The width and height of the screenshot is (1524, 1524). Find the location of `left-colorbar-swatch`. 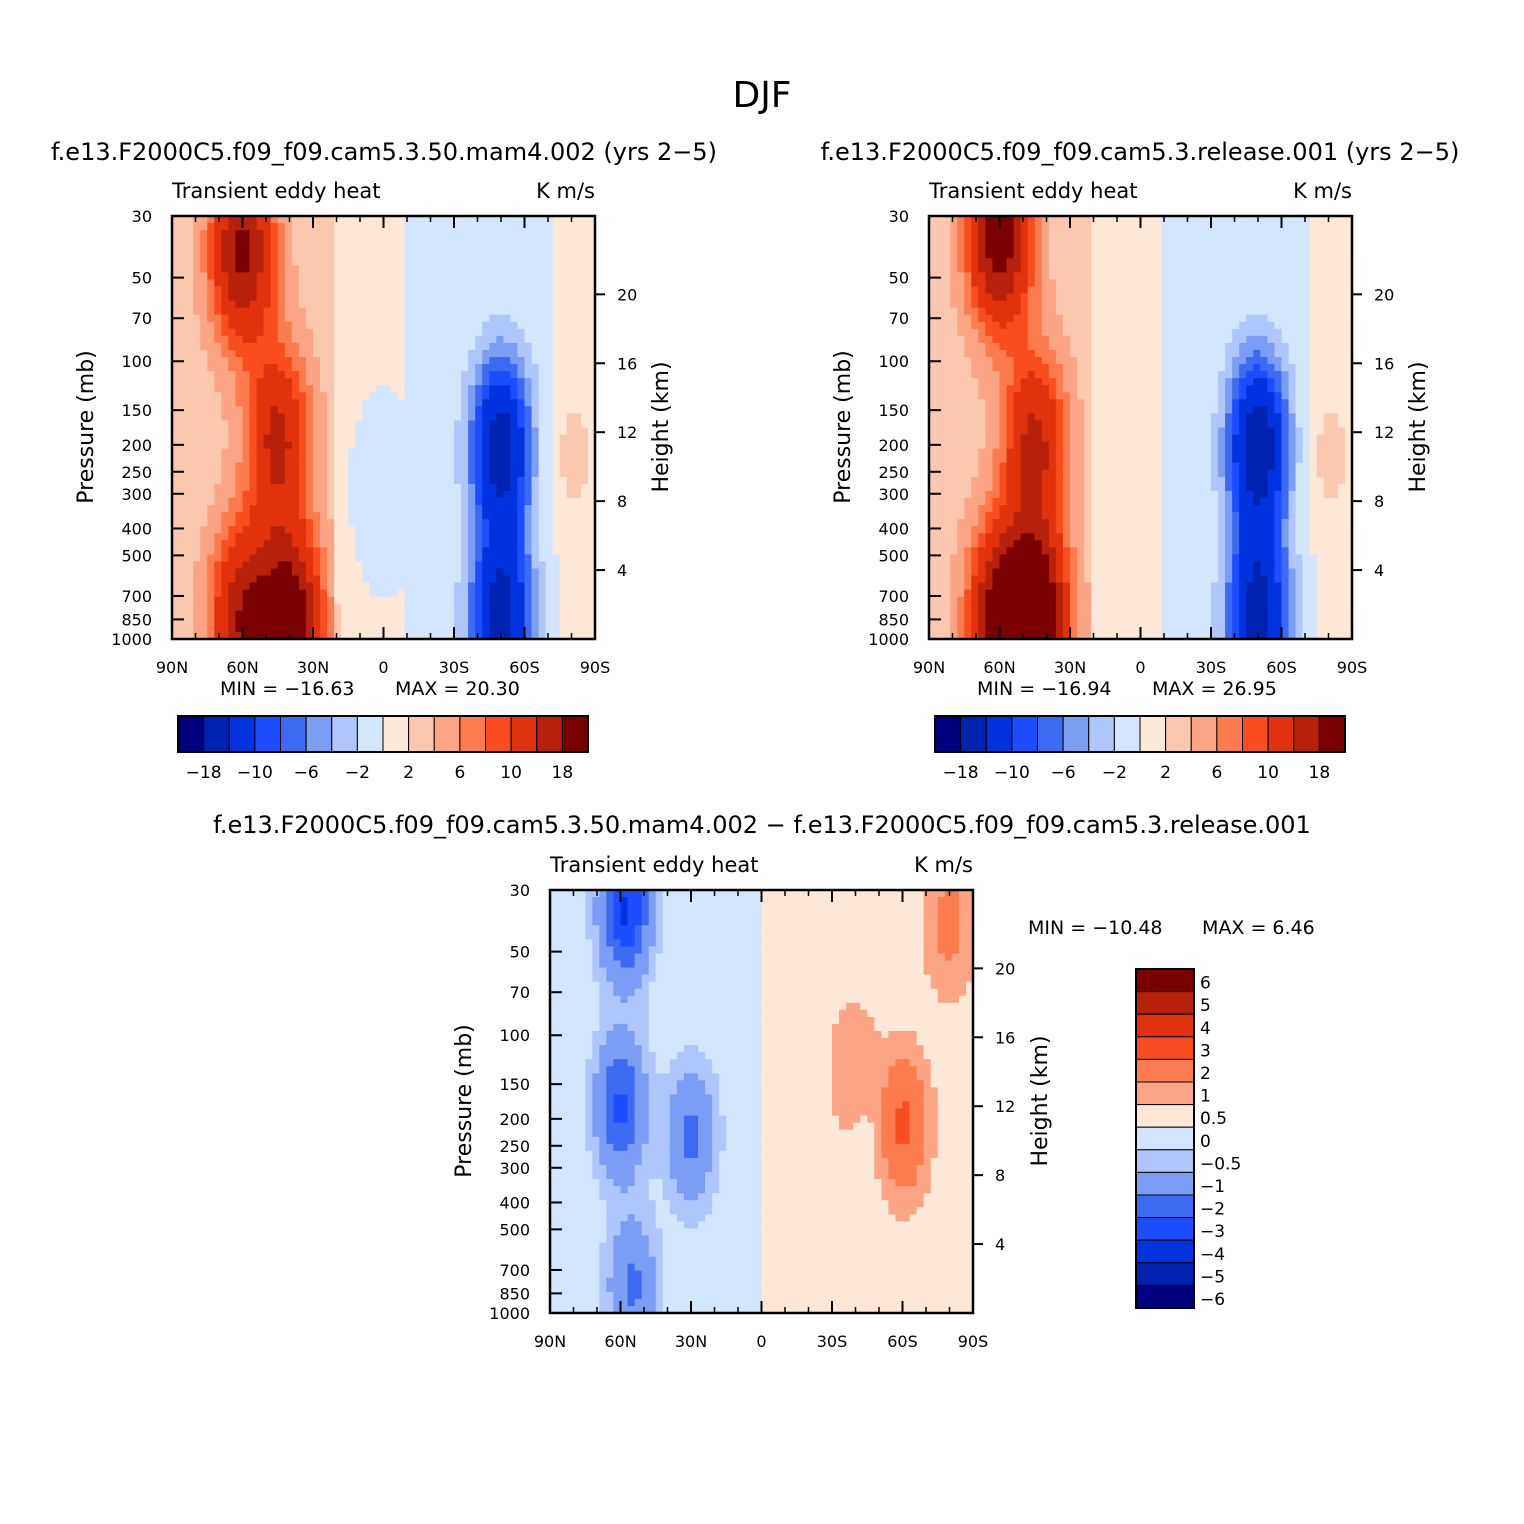

left-colorbar-swatch is located at coordinates (472, 734).